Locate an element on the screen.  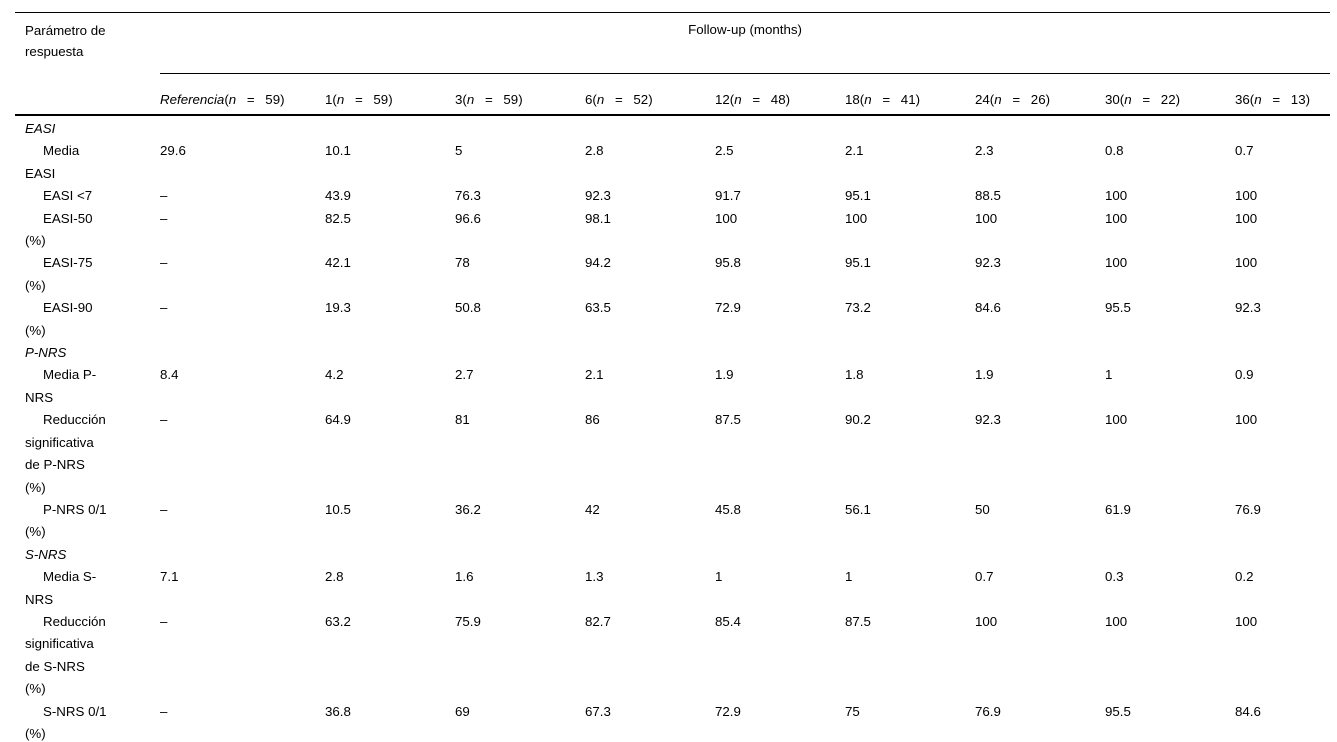
value-cell: 85.4 is located at coordinates (728, 621).